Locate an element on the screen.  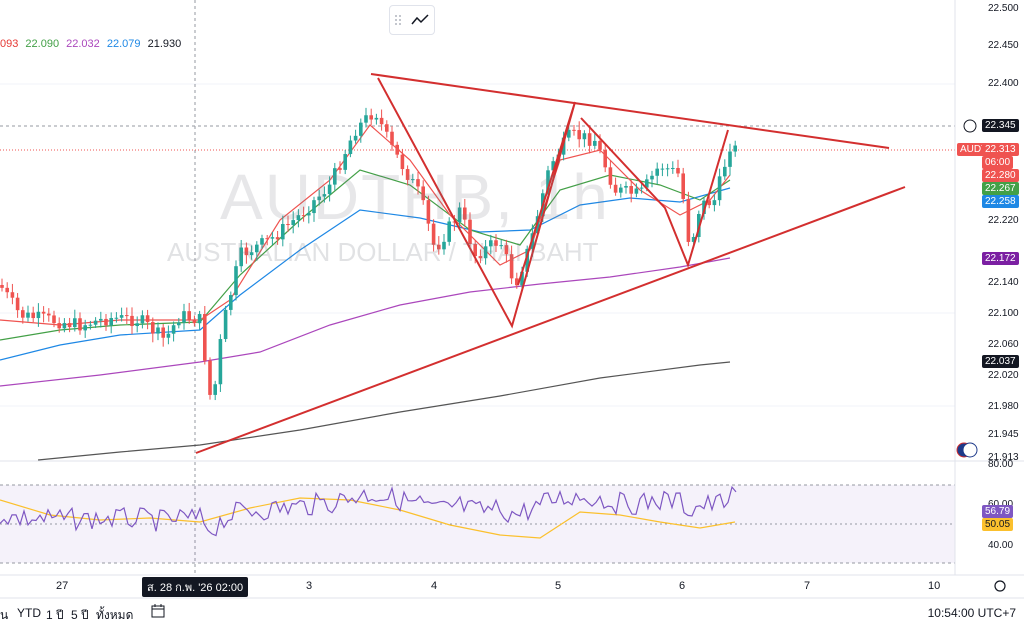
range-5y: 5 ปี is located at coordinates (80, 615).